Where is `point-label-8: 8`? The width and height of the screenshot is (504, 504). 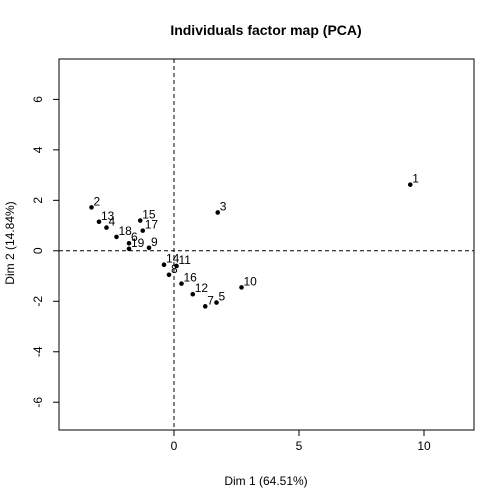 point-label-8: 8 is located at coordinates (174, 269).